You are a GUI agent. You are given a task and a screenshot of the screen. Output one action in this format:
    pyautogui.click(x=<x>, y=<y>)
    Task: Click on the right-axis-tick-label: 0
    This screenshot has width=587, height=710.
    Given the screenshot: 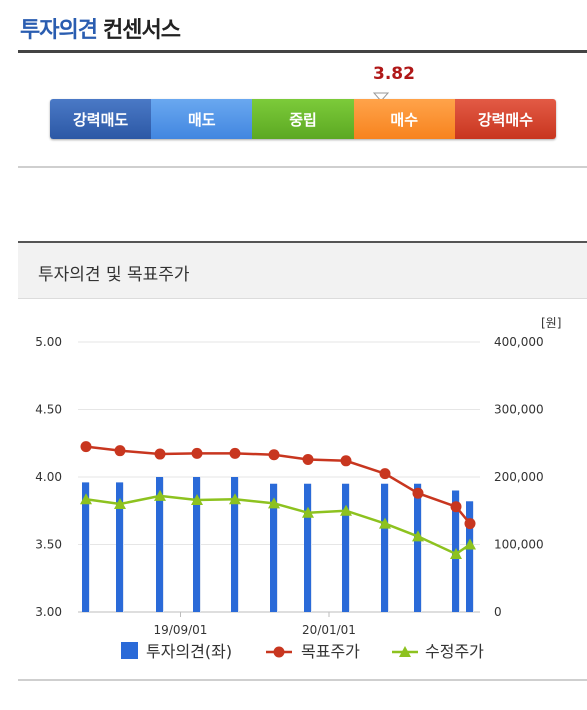 What is the action you would take?
    pyautogui.click(x=498, y=612)
    